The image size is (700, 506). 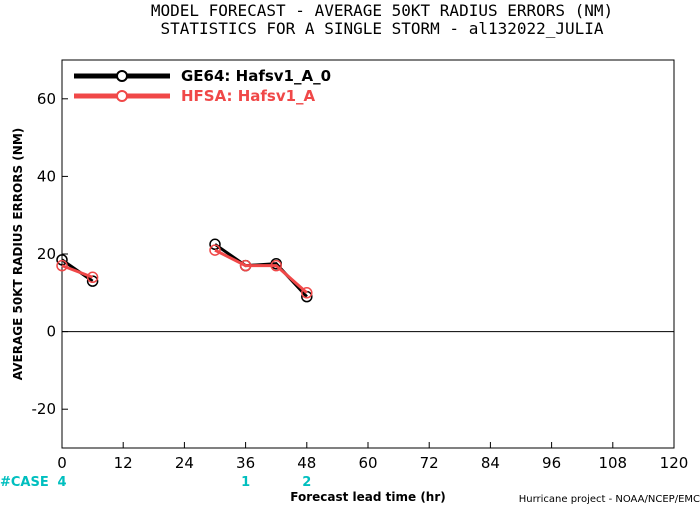 I want to click on x-tick-label: 24, so click(x=184, y=463).